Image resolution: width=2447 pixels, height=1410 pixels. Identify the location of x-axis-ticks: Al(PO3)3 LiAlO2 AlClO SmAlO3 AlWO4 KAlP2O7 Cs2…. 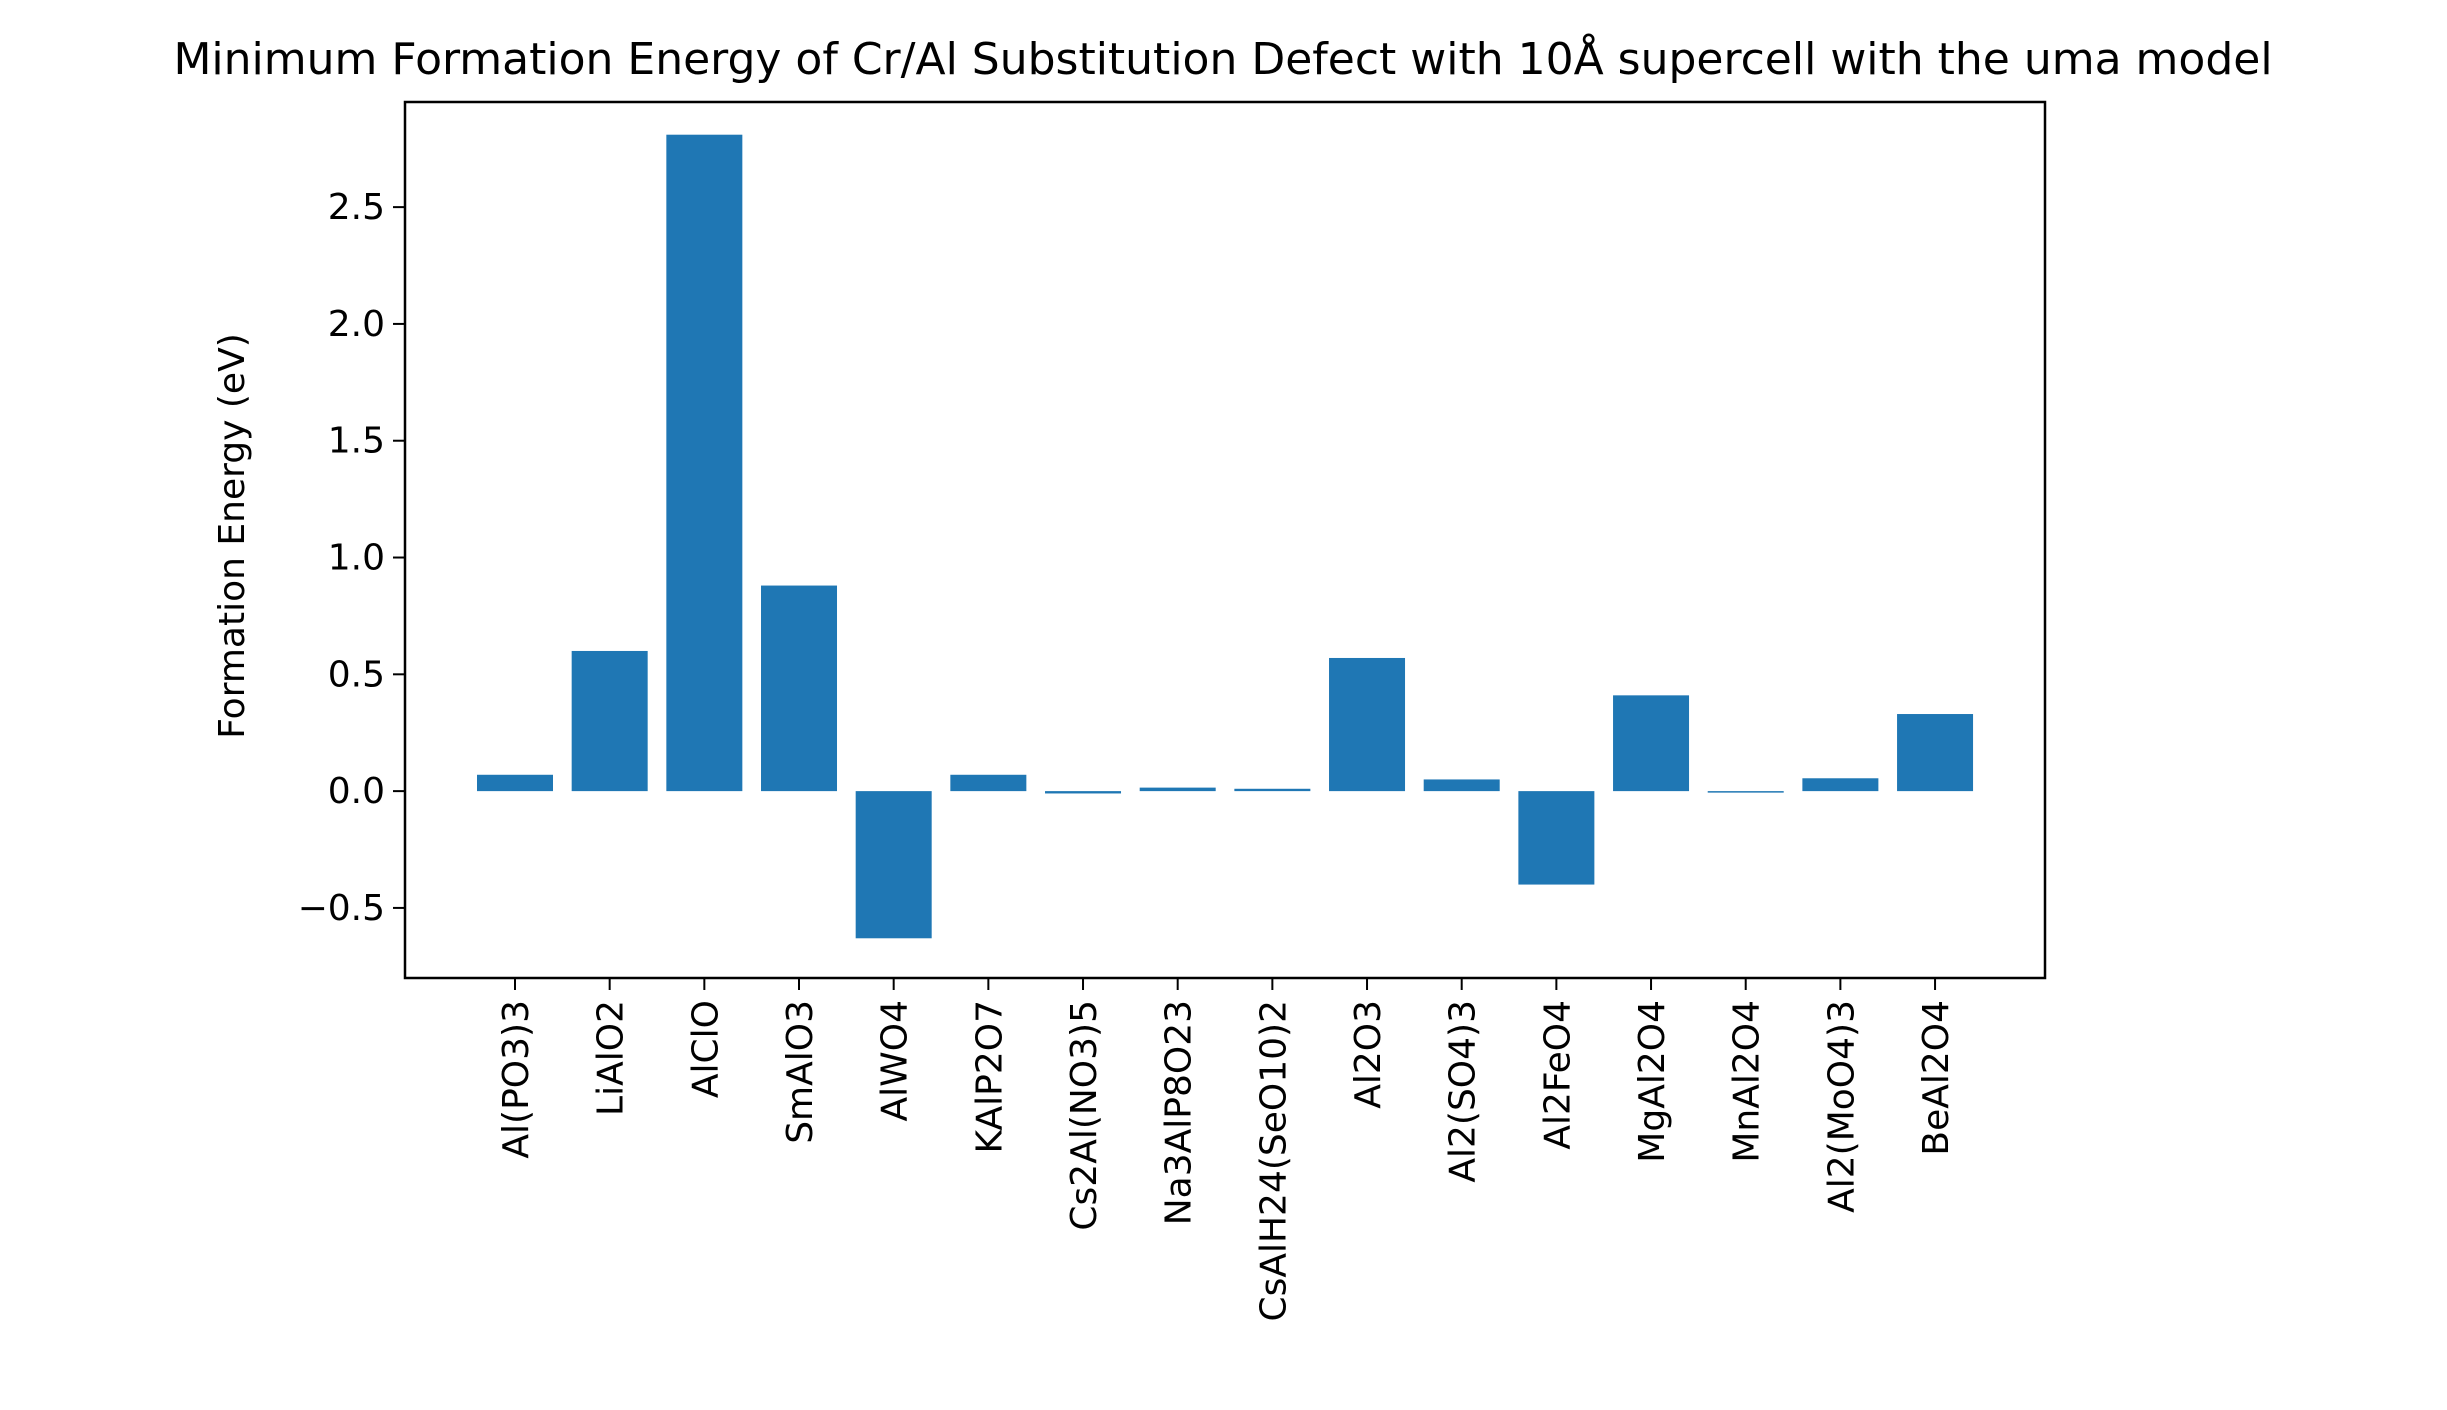
(1226, 1150).